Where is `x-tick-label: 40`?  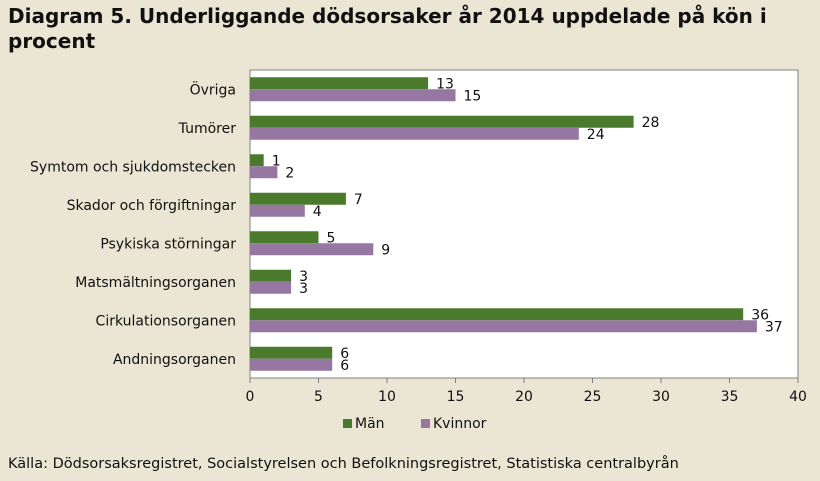
x-tick-label: 40 is located at coordinates (798, 397).